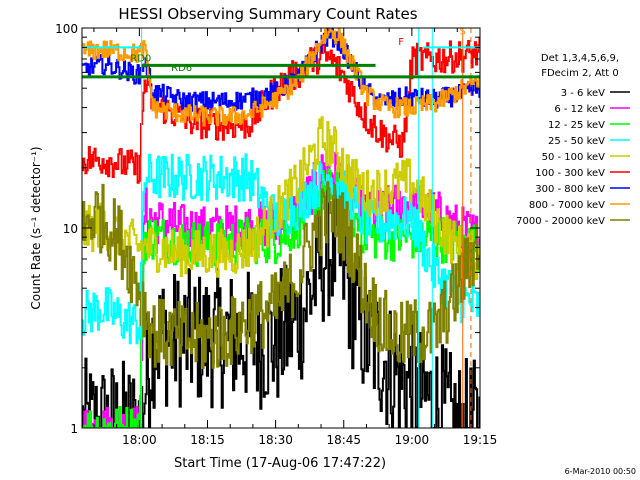  I want to click on x-tick-label: 19:15, so click(480, 440).